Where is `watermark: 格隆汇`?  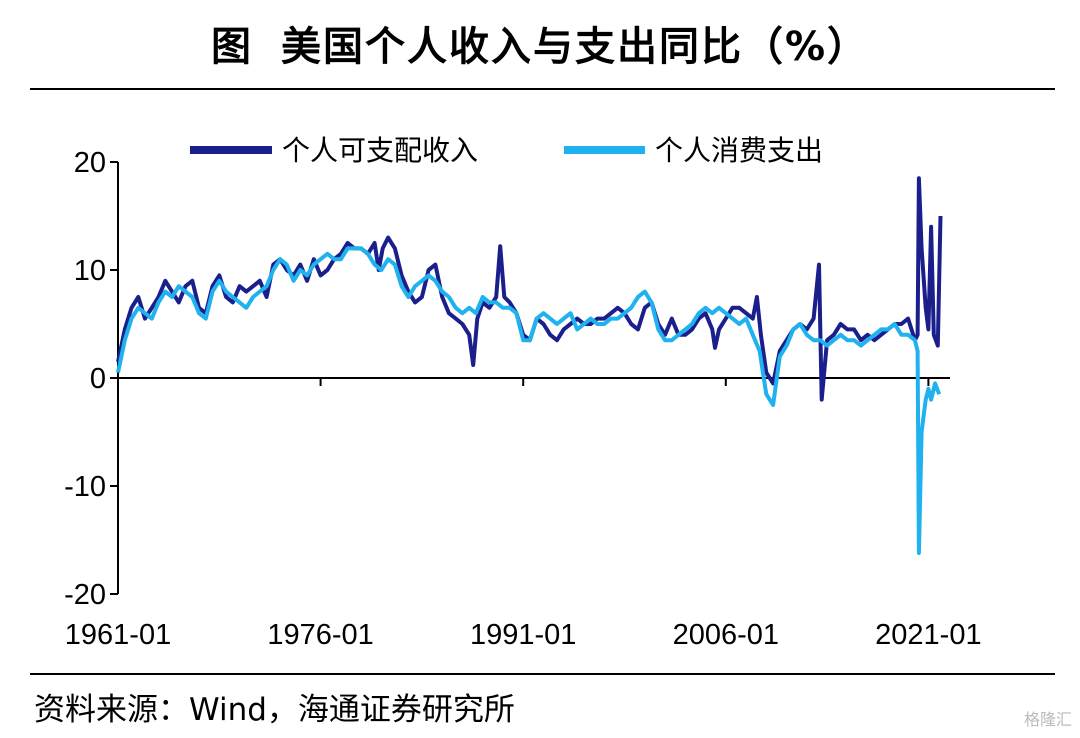 watermark: 格隆汇 is located at coordinates (1047, 719).